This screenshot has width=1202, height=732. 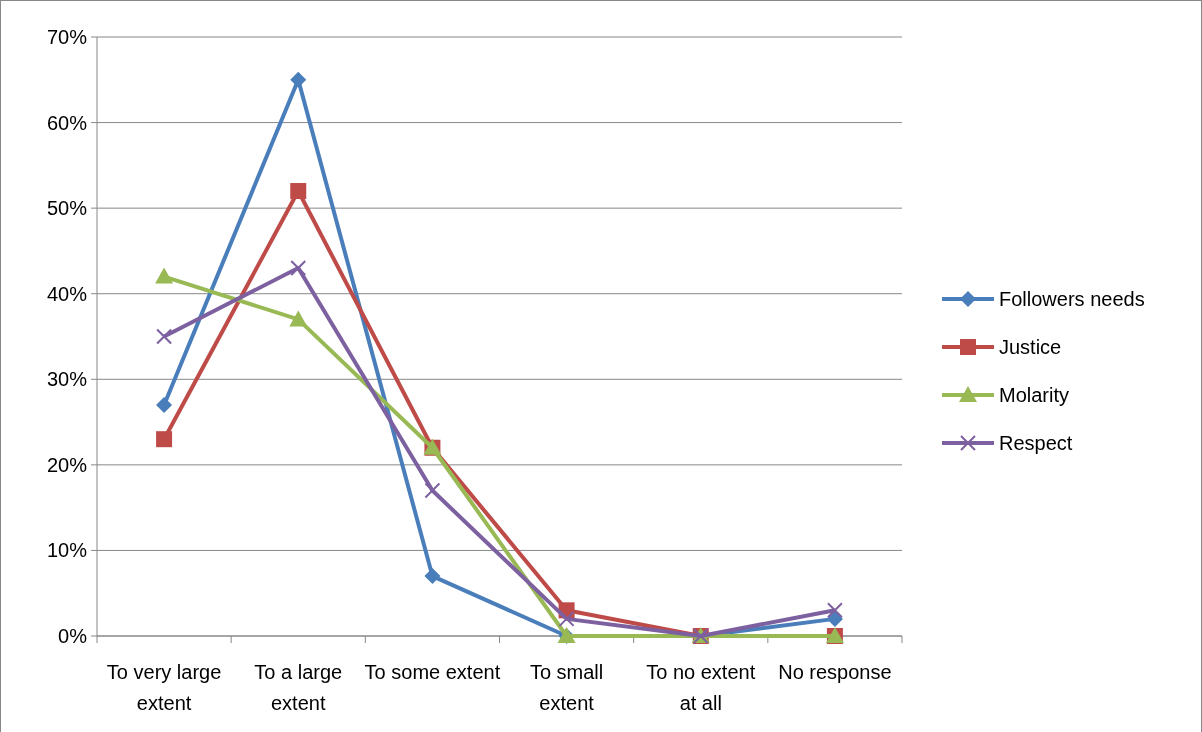 I want to click on x-tick-label: To small extent, so click(x=566, y=687).